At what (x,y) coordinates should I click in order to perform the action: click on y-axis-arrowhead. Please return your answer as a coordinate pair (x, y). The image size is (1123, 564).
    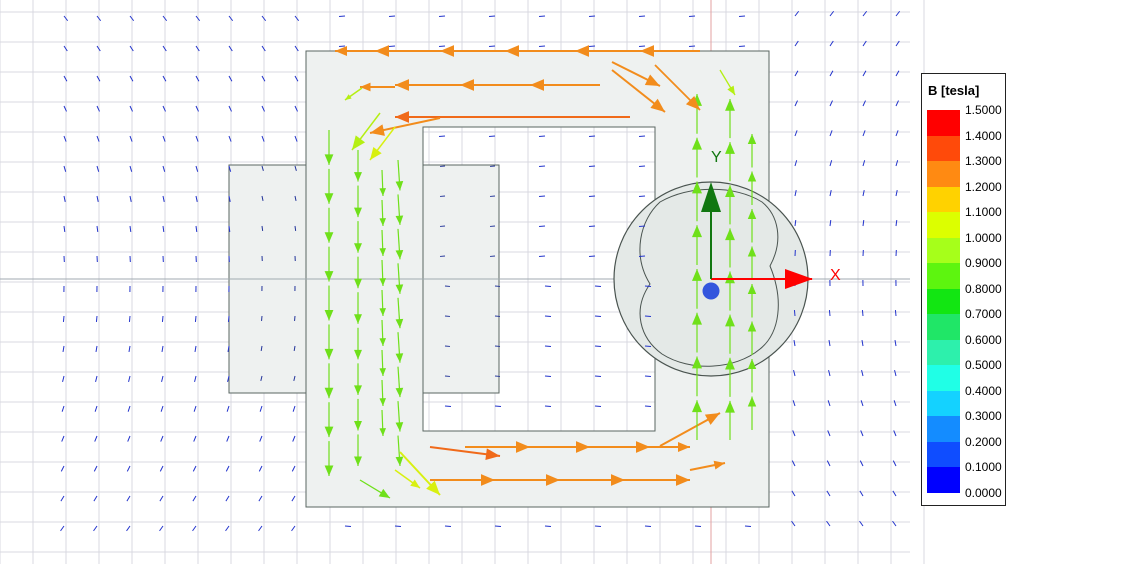
    Looking at the image, I should click on (711, 197).